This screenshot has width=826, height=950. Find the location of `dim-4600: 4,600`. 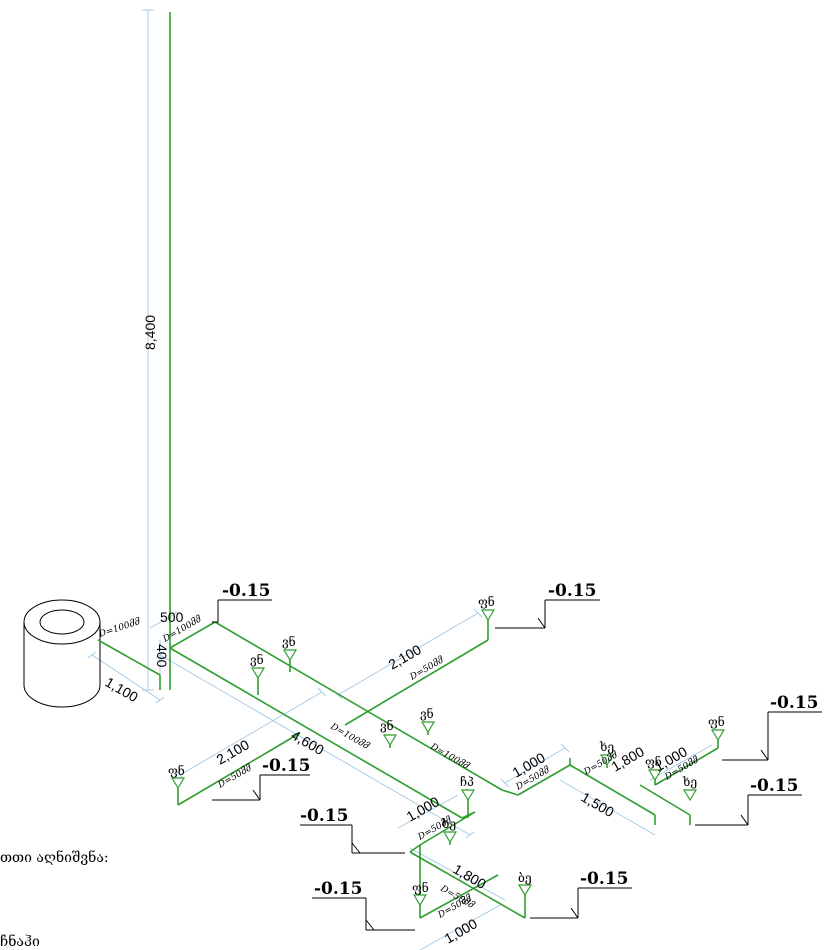

dim-4600: 4,600 is located at coordinates (308, 742).